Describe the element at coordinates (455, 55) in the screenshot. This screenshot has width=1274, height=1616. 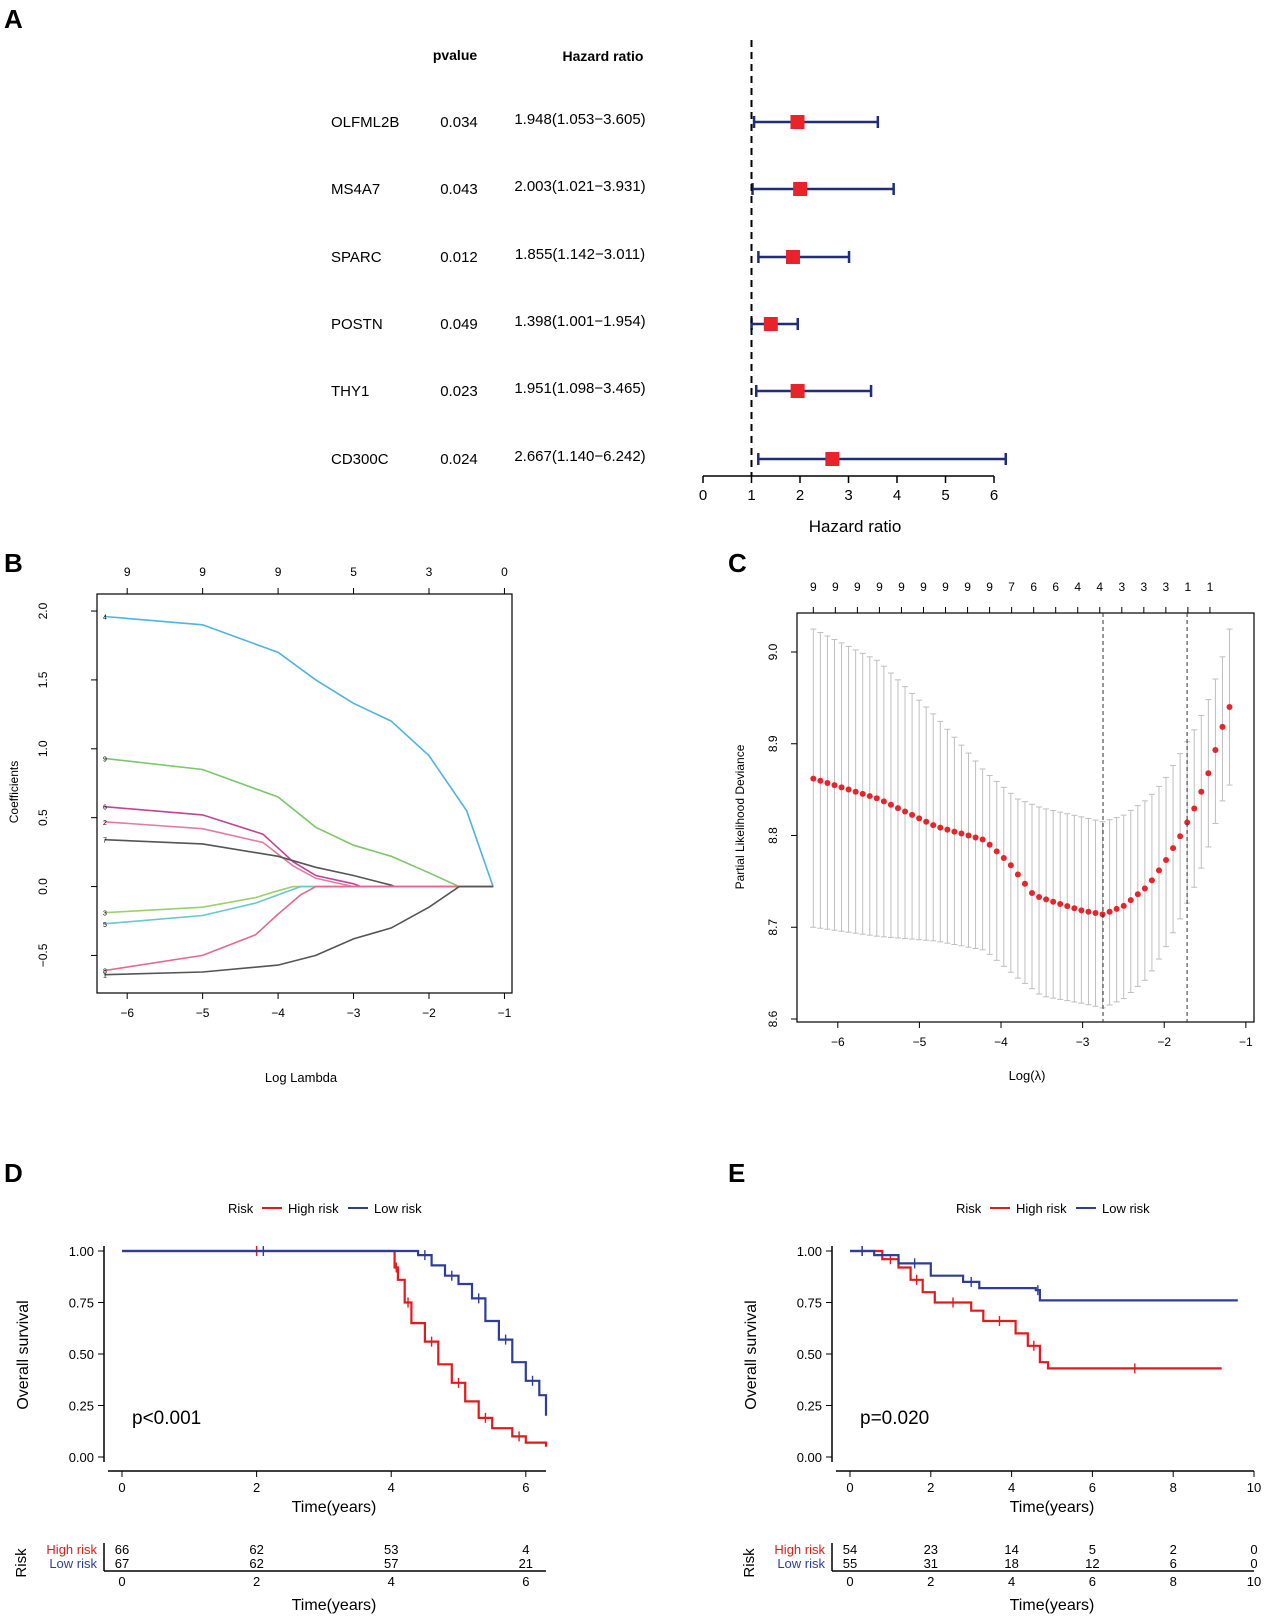
I see `header-pvalue: pvalue` at that location.